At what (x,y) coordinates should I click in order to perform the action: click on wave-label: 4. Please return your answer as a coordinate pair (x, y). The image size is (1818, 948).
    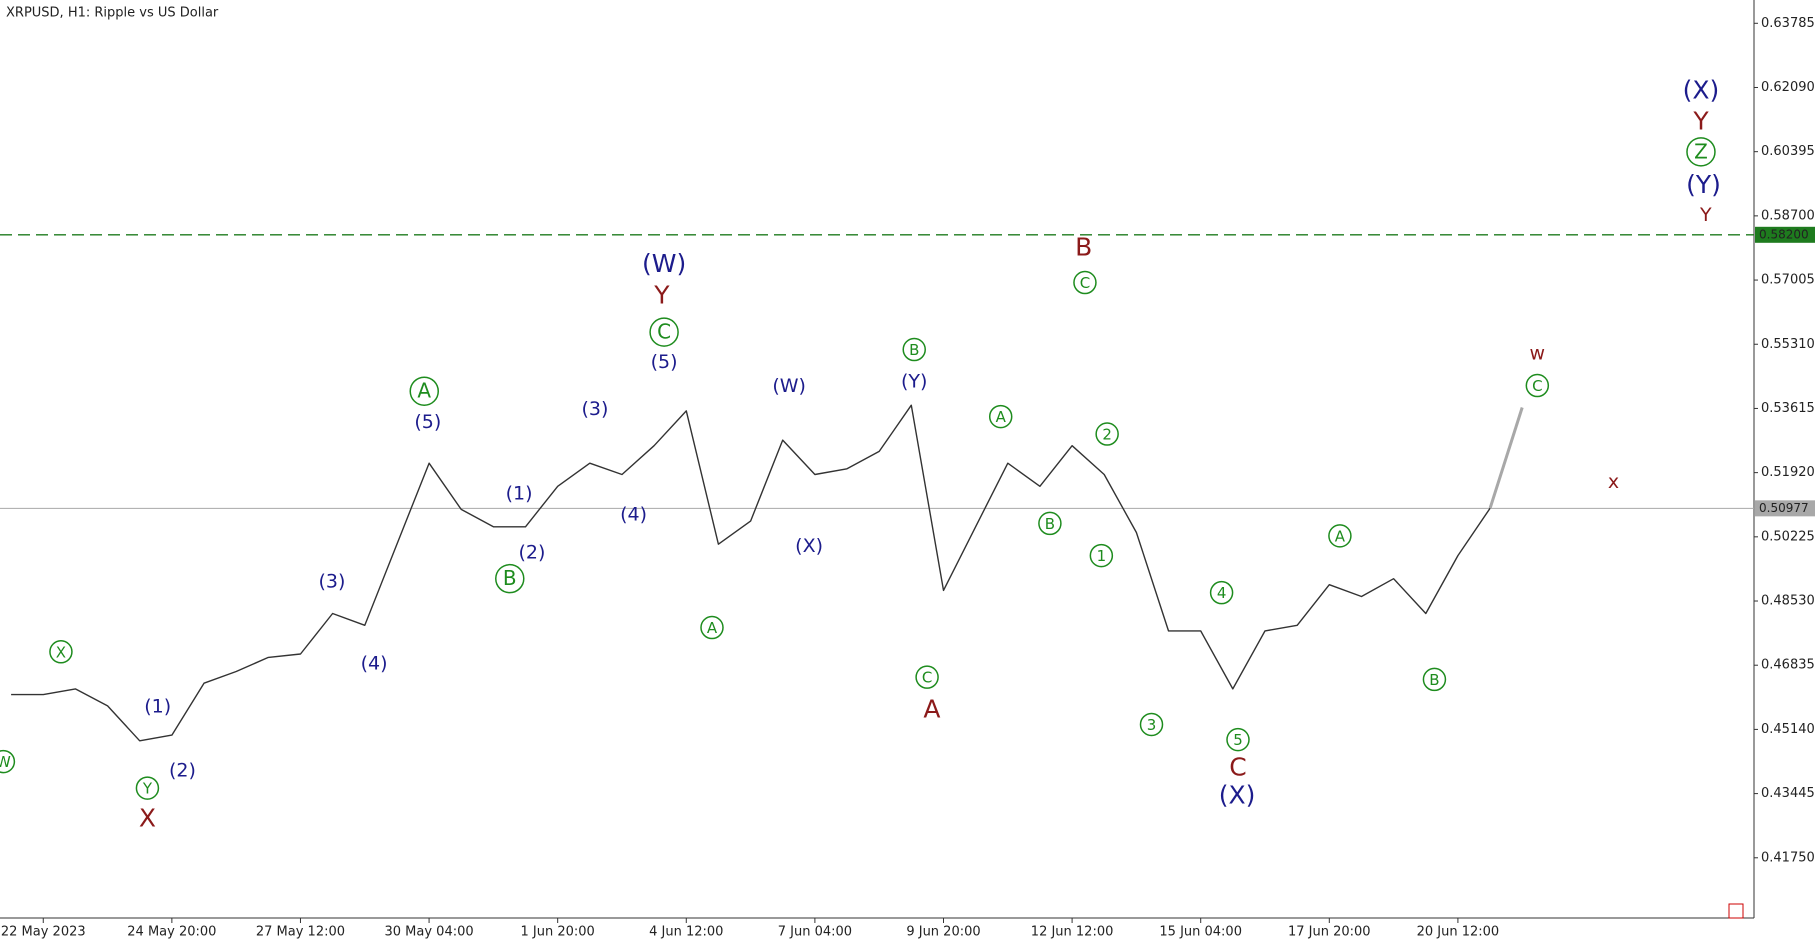
    Looking at the image, I should click on (1222, 593).